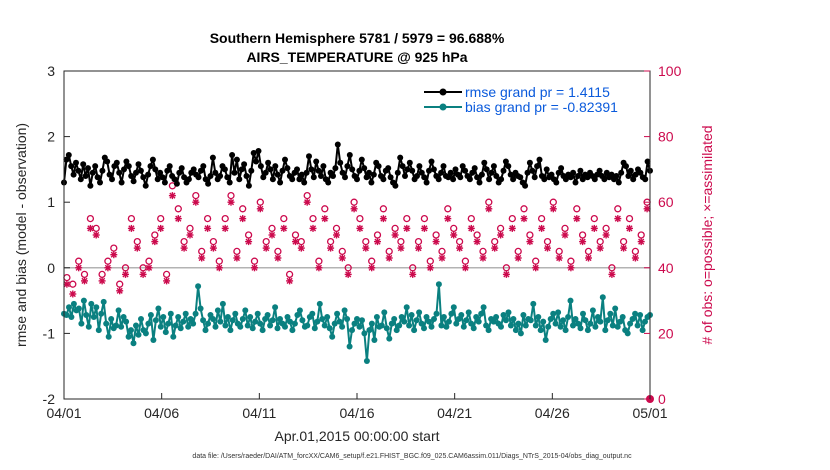 The width and height of the screenshot is (830, 470). I want to click on y-left-tick-label: 3, so click(51, 71).